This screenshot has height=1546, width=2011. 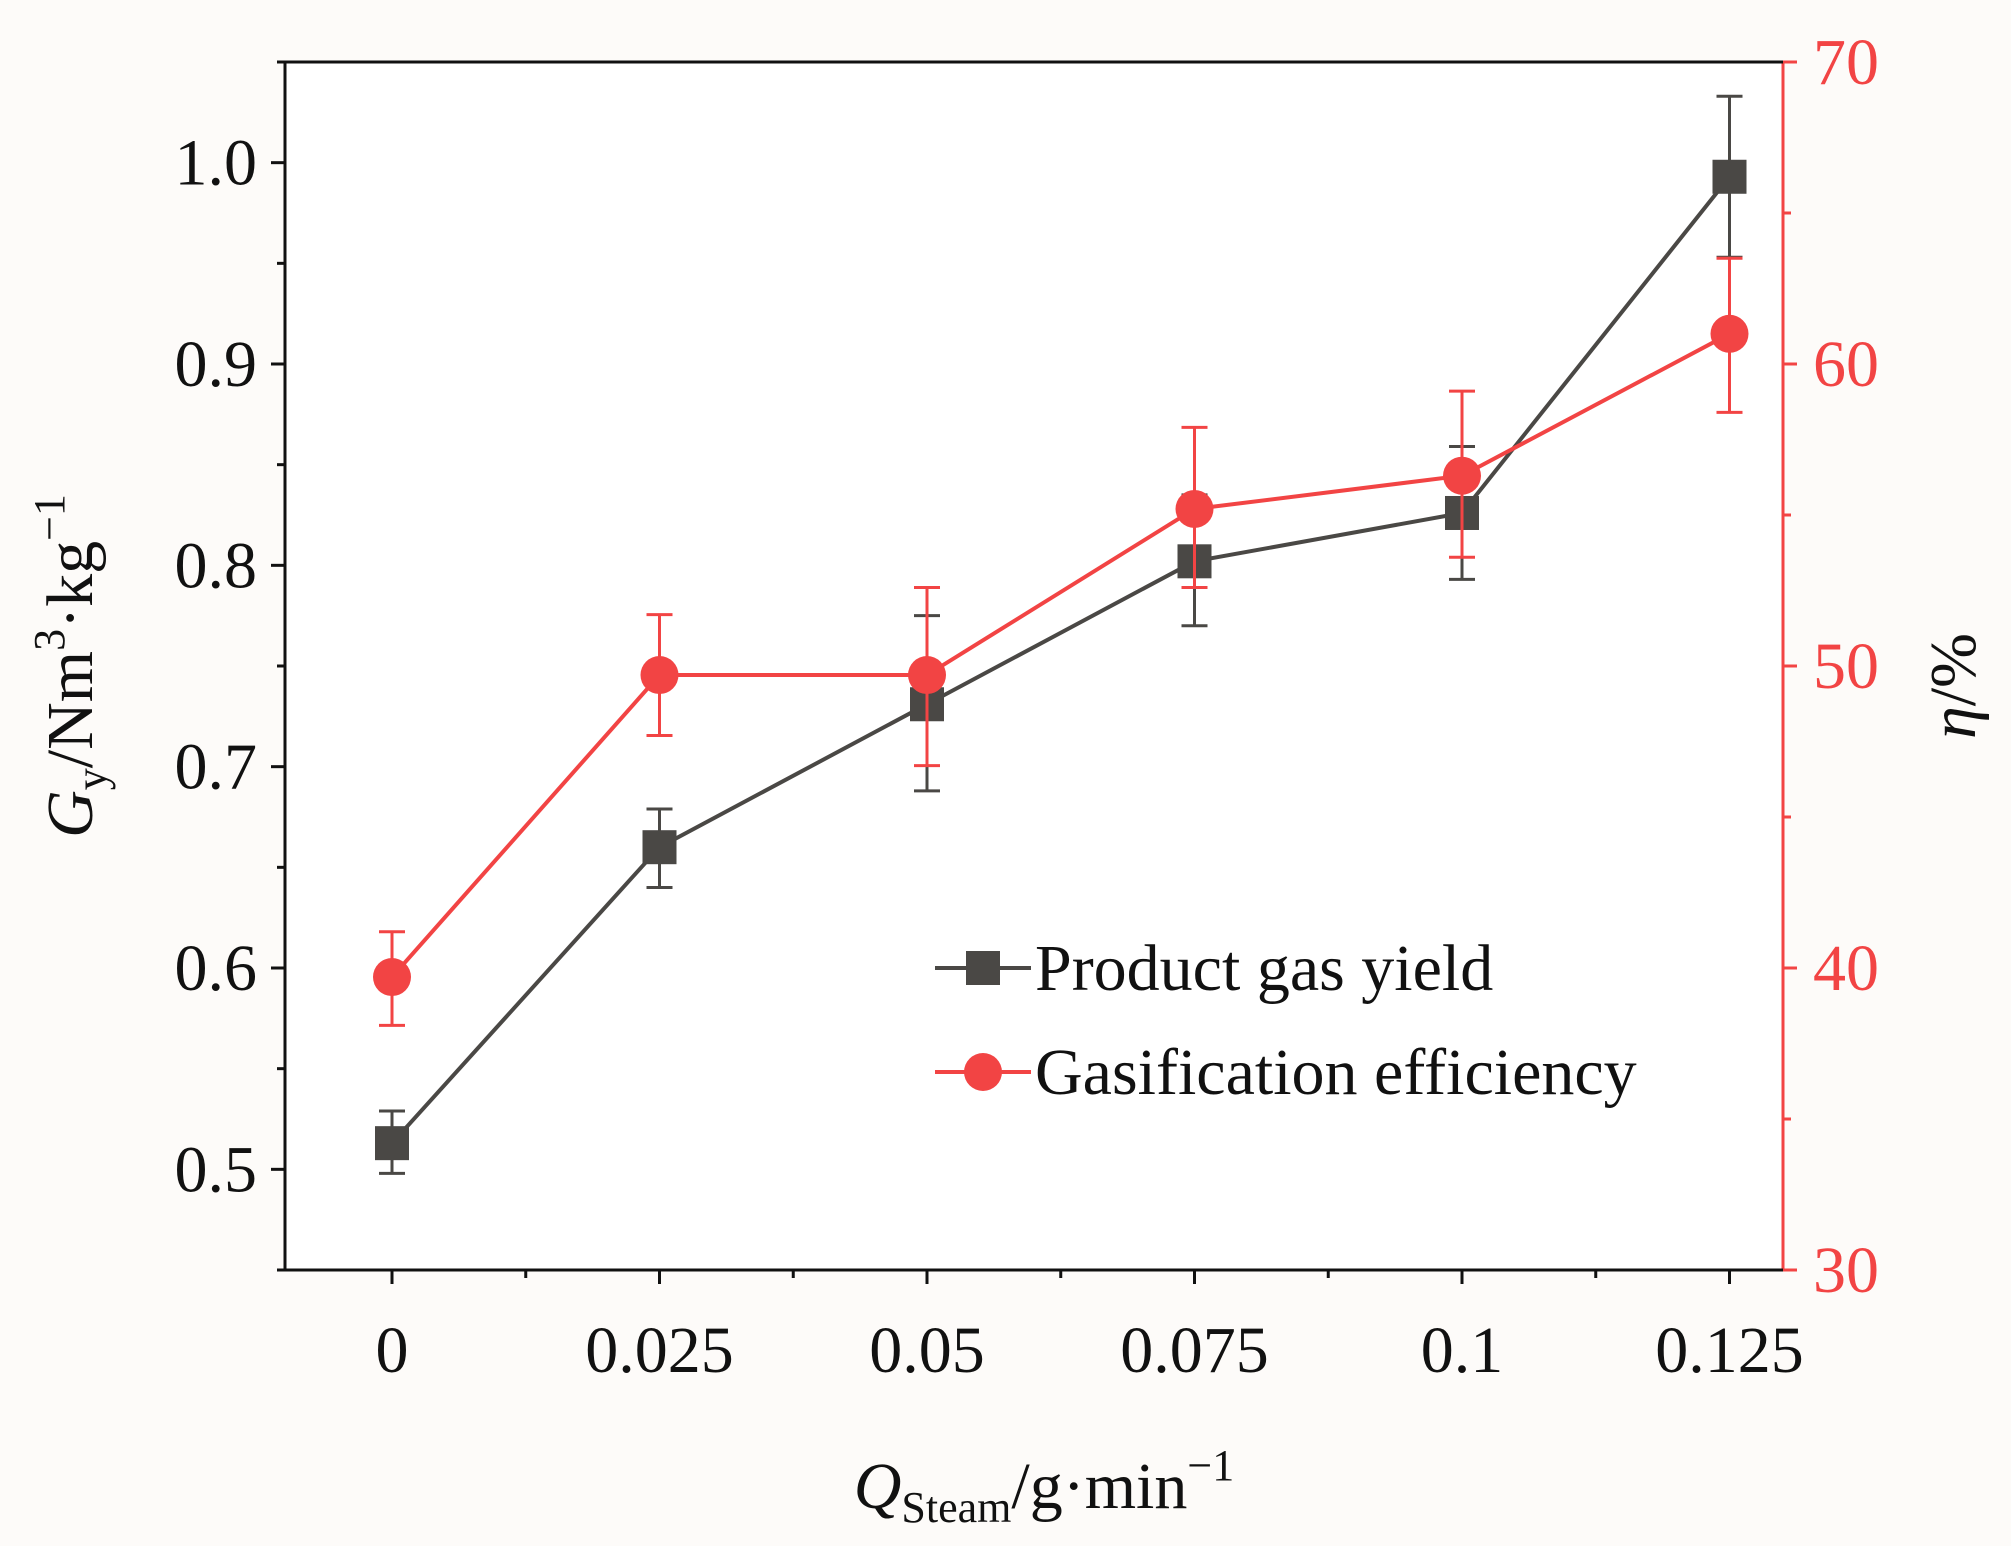 What do you see at coordinates (1729, 1350) in the screenshot?
I see `x-tick-label: 0.125` at bounding box center [1729, 1350].